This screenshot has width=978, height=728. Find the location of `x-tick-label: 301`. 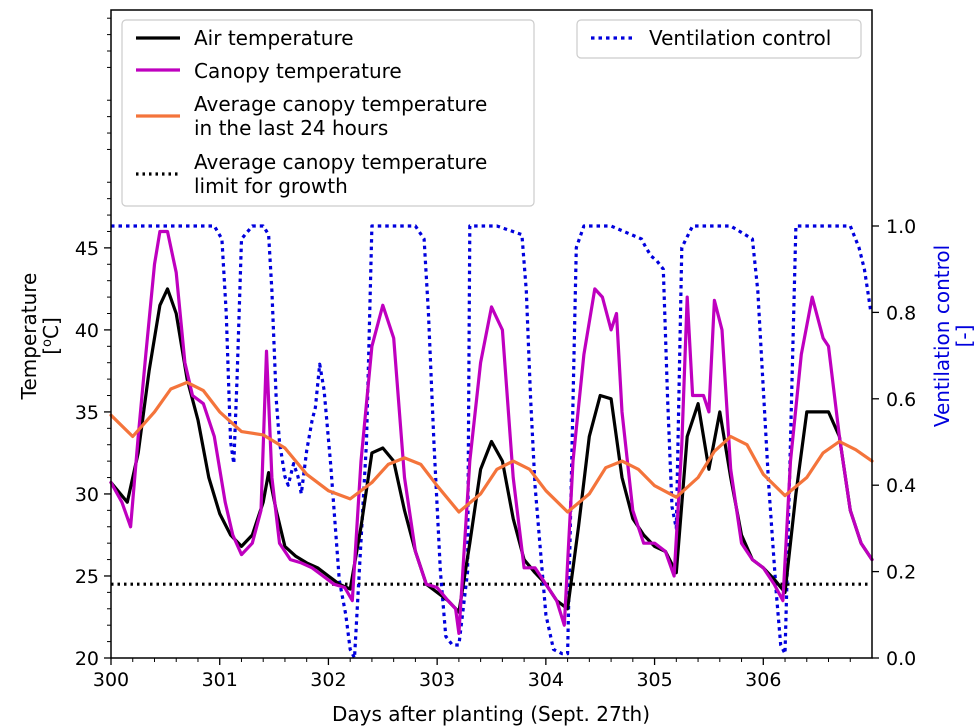

x-tick-label: 301 is located at coordinates (220, 680).